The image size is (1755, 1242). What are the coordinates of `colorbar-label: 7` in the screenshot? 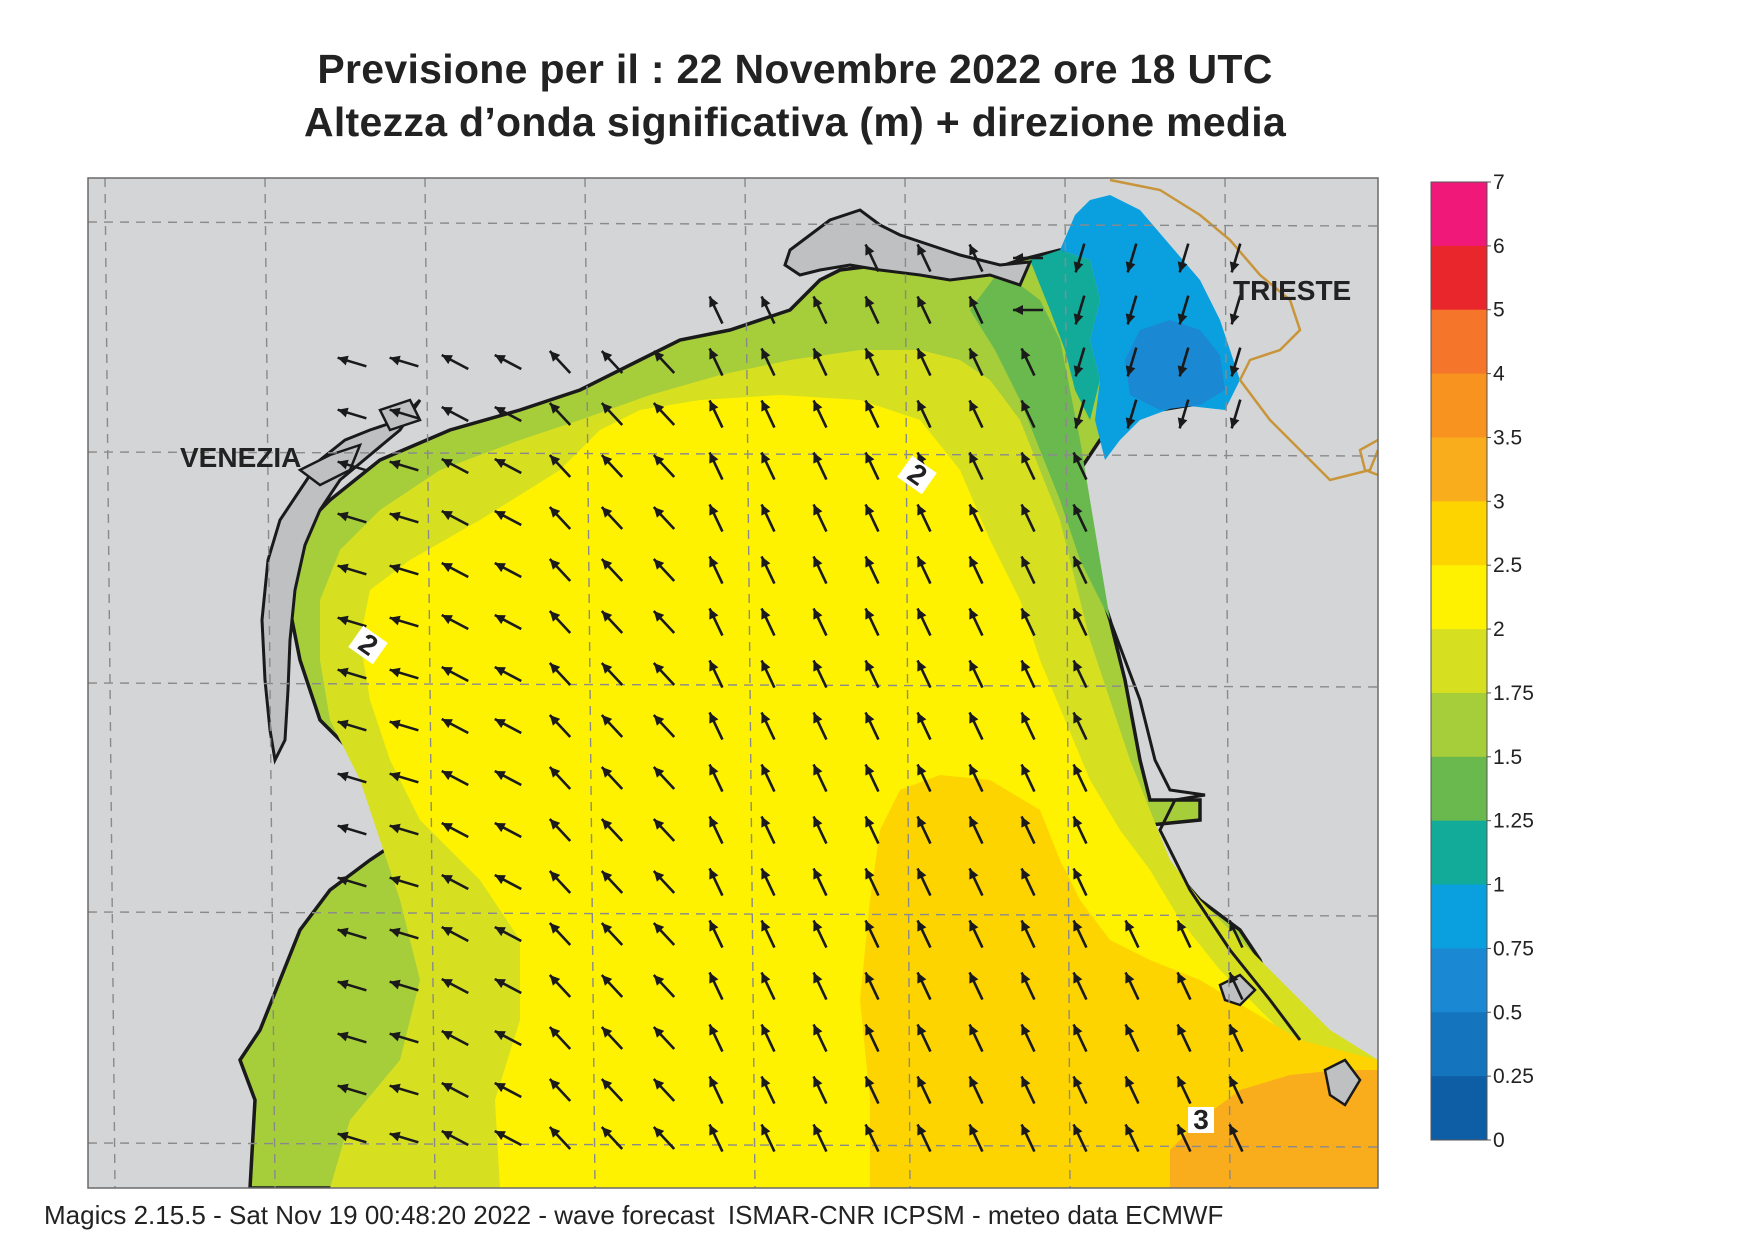 It's located at (1499, 182).